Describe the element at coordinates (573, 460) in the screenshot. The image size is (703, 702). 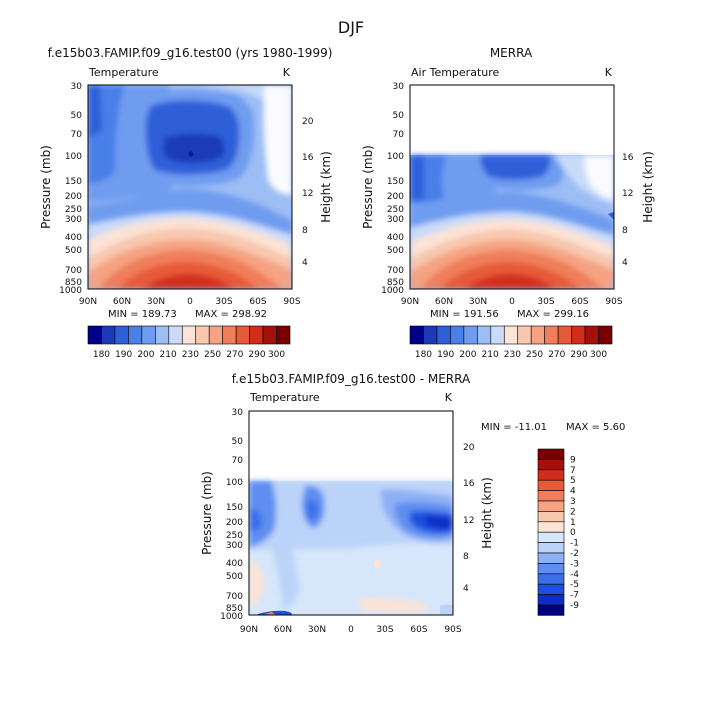
I see `colorbar-label: 9` at that location.